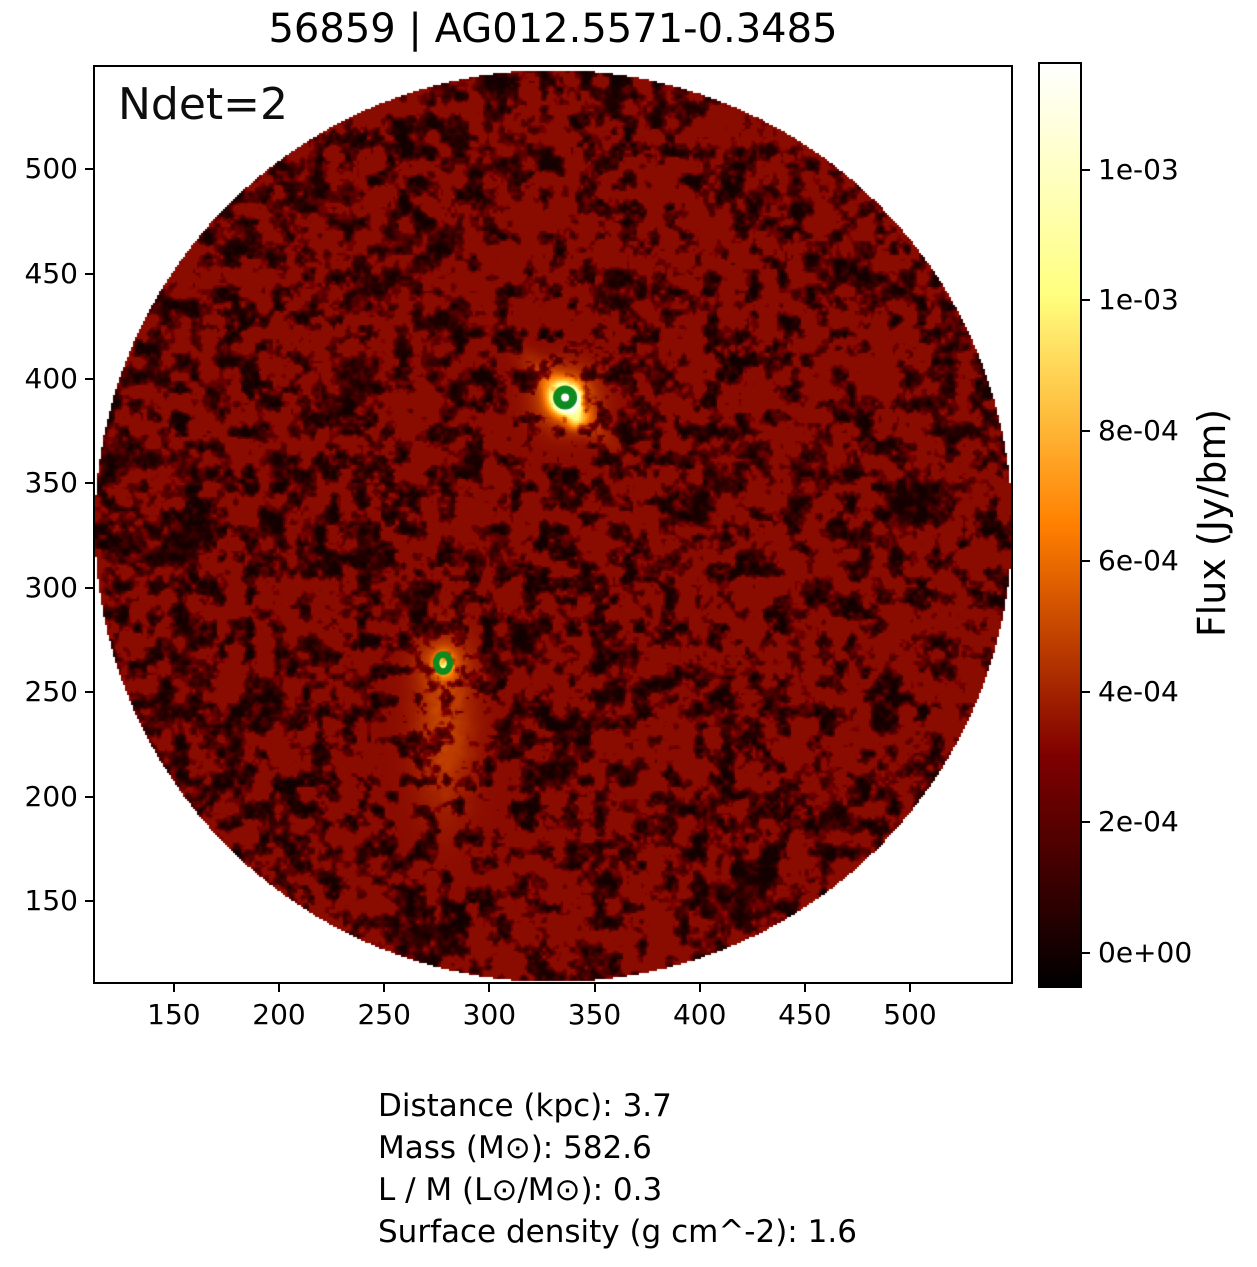 This screenshot has width=1257, height=1267. What do you see at coordinates (1060, 525) in the screenshot?
I see `colorbar` at bounding box center [1060, 525].